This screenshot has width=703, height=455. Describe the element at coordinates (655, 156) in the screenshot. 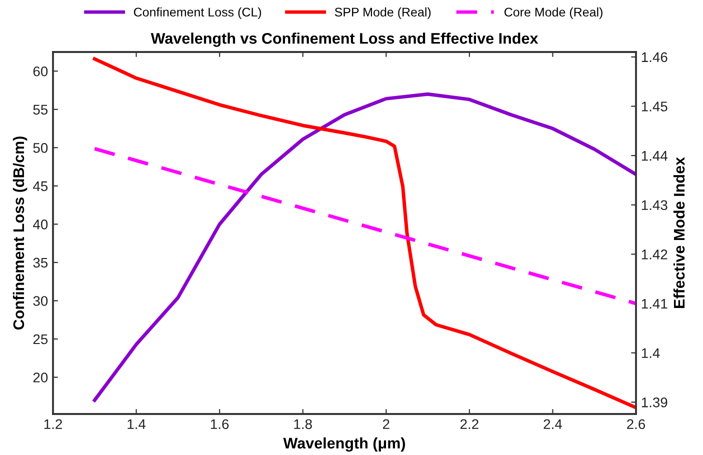

I see `y2-tick-label: 1.44` at that location.